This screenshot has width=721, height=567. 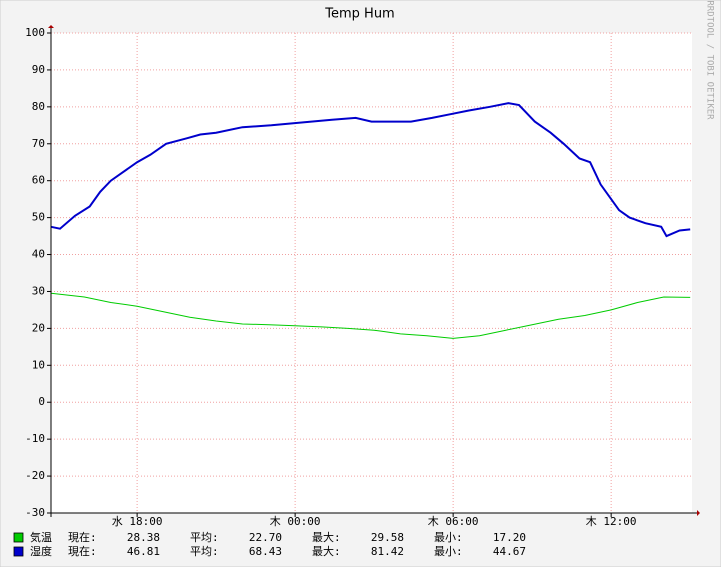 I want to click on y-tick-label: 80, so click(x=38, y=106).